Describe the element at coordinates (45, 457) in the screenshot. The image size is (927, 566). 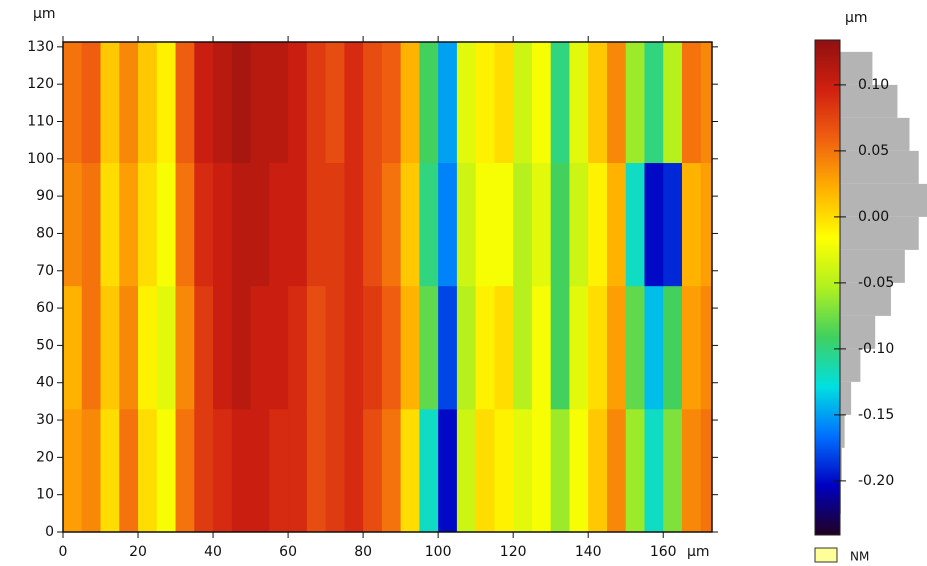
I see `y-tick-label: 20` at that location.